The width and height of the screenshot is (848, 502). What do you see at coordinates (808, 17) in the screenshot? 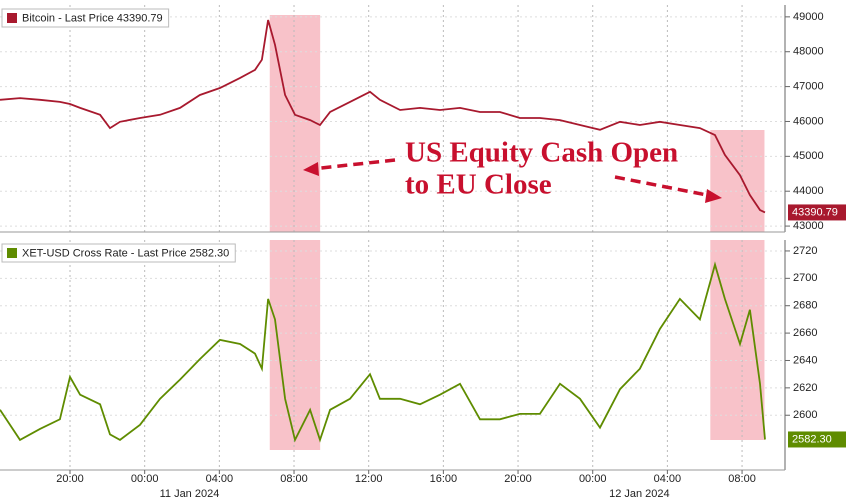
I see `y-tick-label: 49000` at bounding box center [808, 17].